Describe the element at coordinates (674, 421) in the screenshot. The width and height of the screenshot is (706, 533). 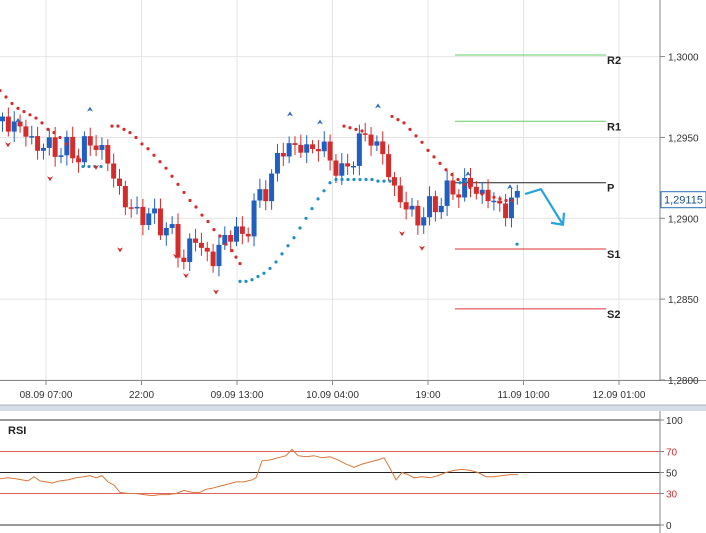
I see `rsi-tick-label: 100` at that location.